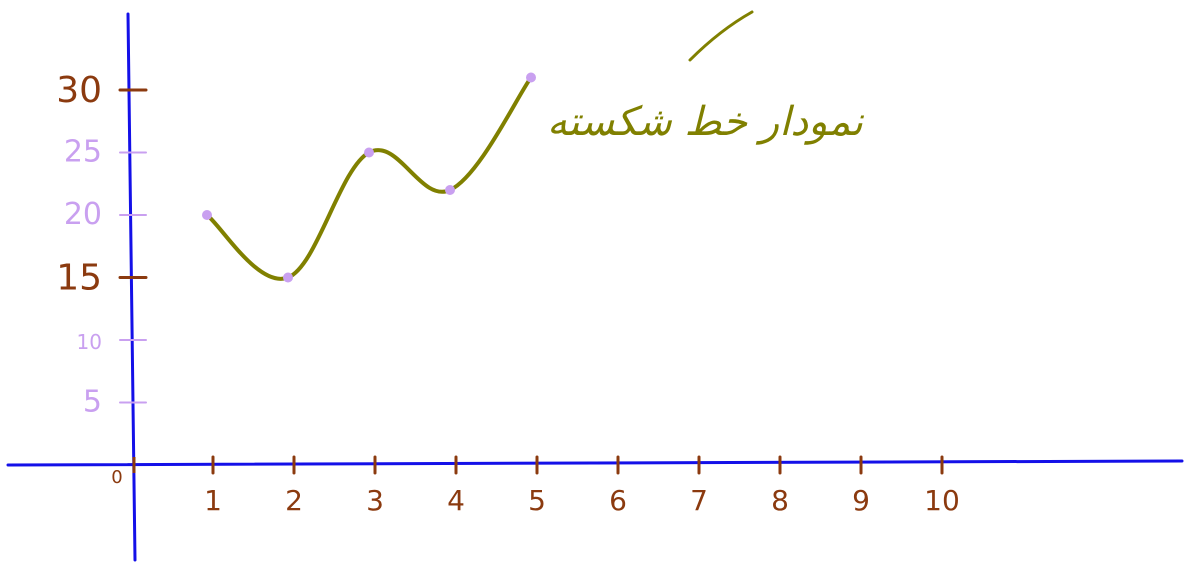 This screenshot has width=1192, height=563. What do you see at coordinates (213, 500) in the screenshot?
I see `x-tick-label: 1` at bounding box center [213, 500].